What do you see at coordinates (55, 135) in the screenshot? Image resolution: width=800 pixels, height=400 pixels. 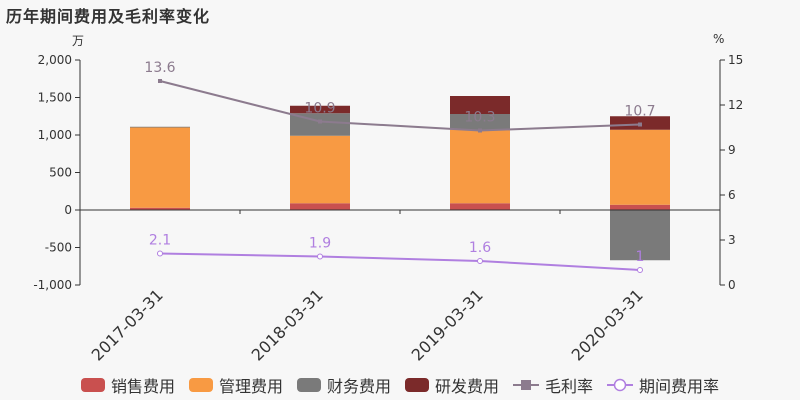 I see `left-axis-tick-label: 1,000` at bounding box center [55, 135].